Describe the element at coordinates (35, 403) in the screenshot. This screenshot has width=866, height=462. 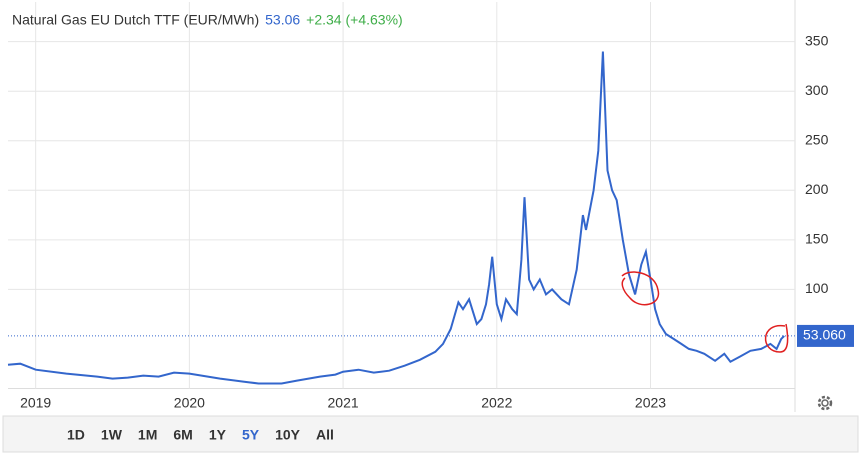
I see `x-tick-label: 2019` at that location.